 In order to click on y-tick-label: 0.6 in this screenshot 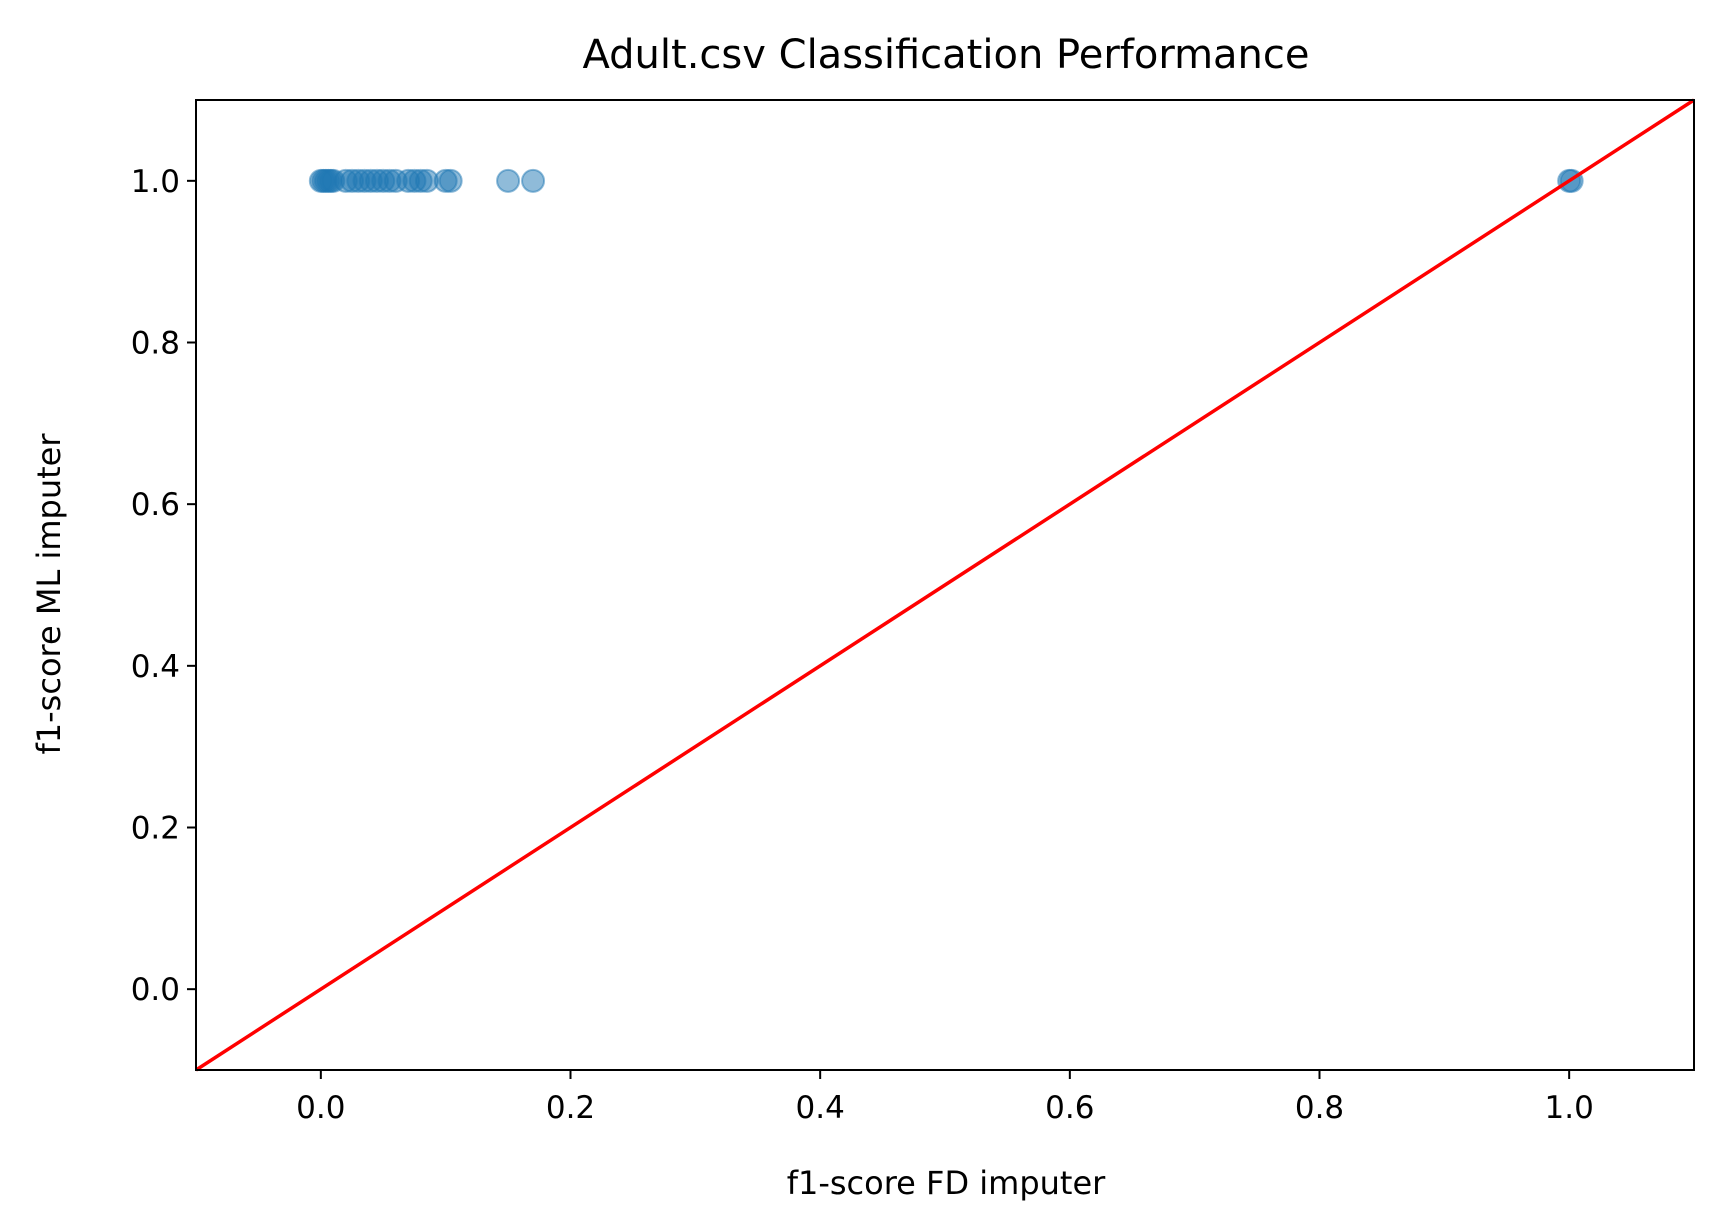, I will do `click(155, 505)`.